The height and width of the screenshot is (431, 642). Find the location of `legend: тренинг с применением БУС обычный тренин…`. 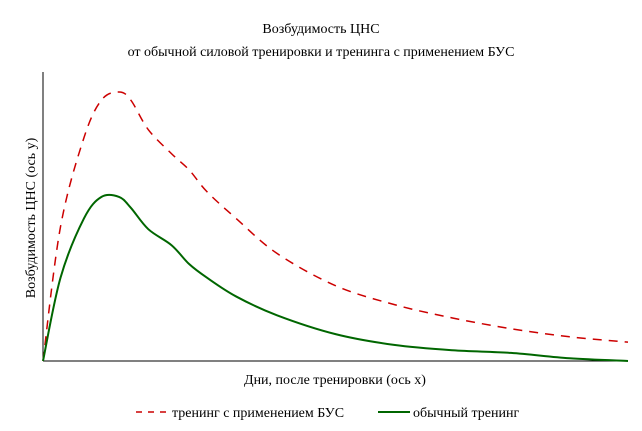

legend: тренинг с применением БУС обычный тренин… is located at coordinates (327, 413).